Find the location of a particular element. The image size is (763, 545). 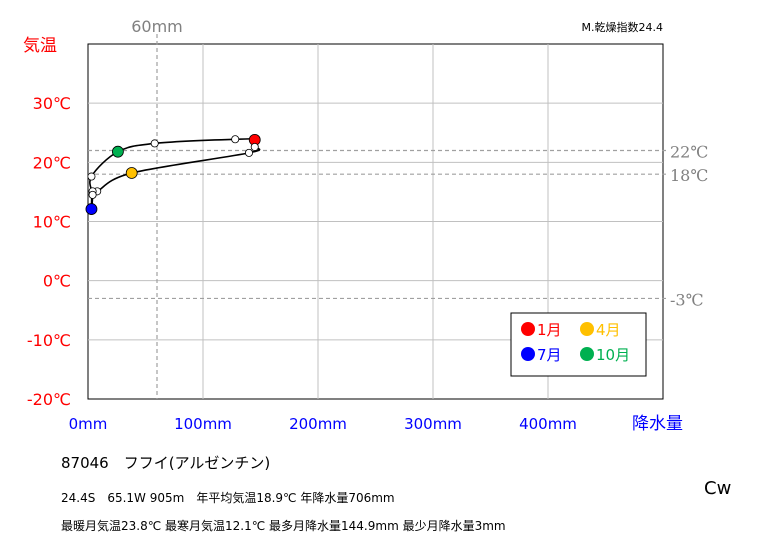

legend-label: 10月 is located at coordinates (613, 355).